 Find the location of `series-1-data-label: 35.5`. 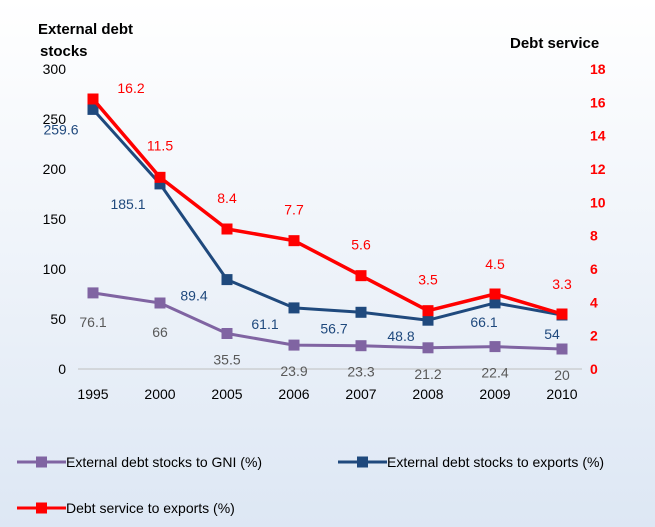

series-1-data-label: 35.5 is located at coordinates (226, 360).